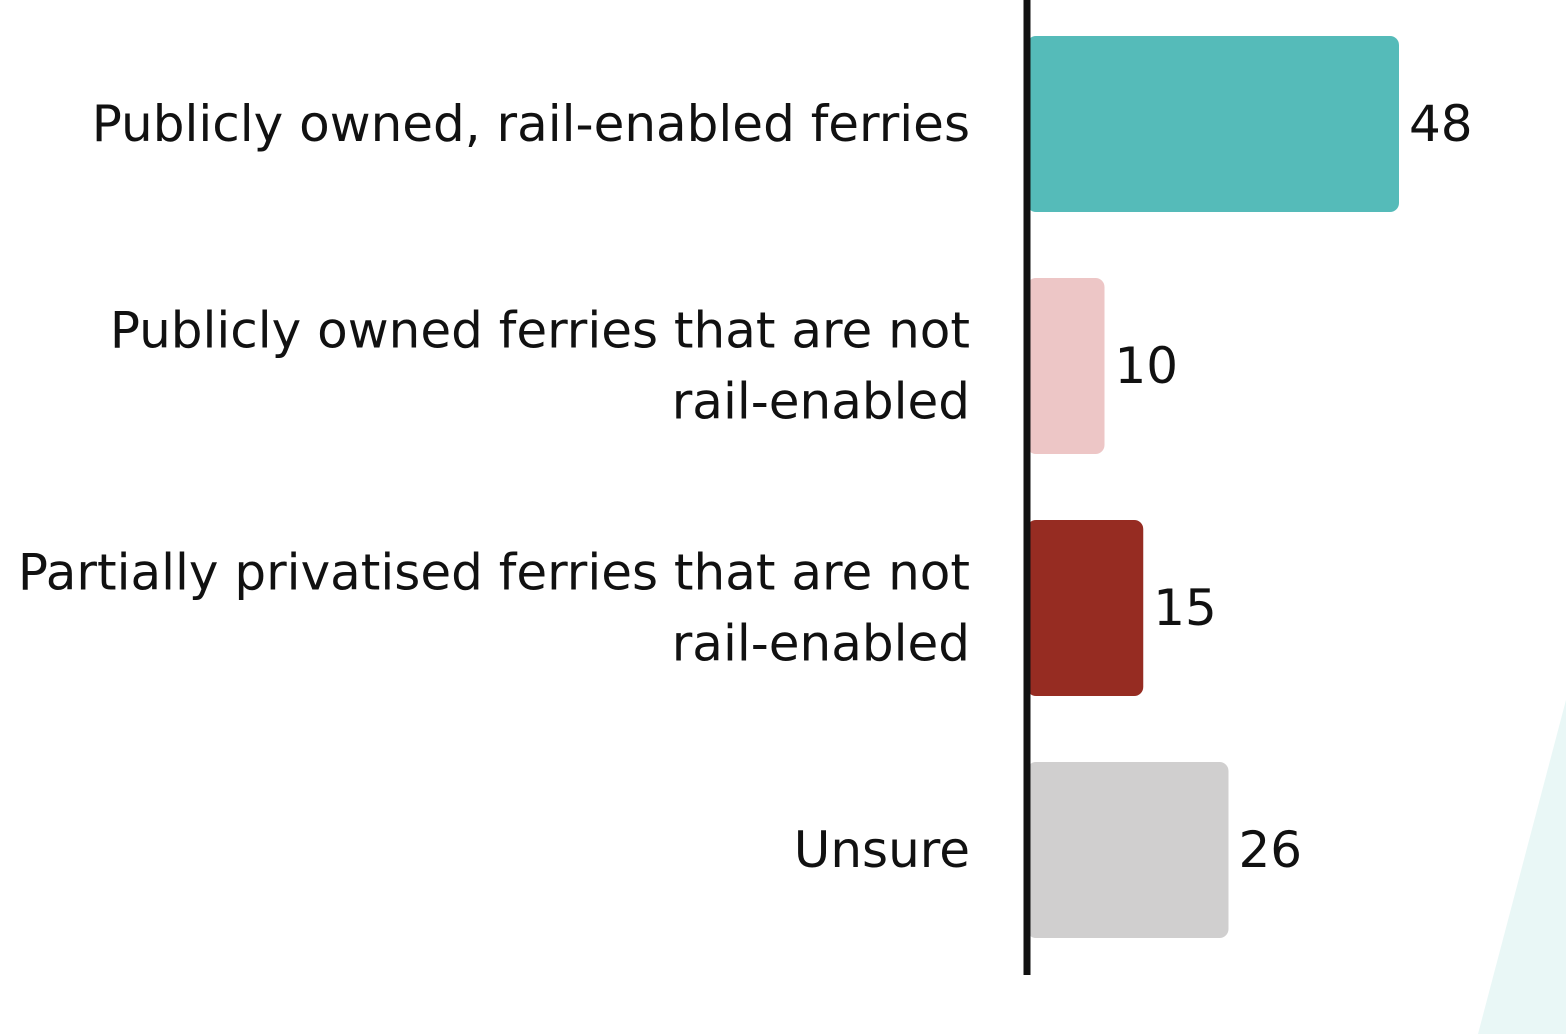  Describe the element at coordinates (531, 124) in the screenshot. I see `category-label-0-line-0: Publicly owned, rail-enabled ferries` at that location.